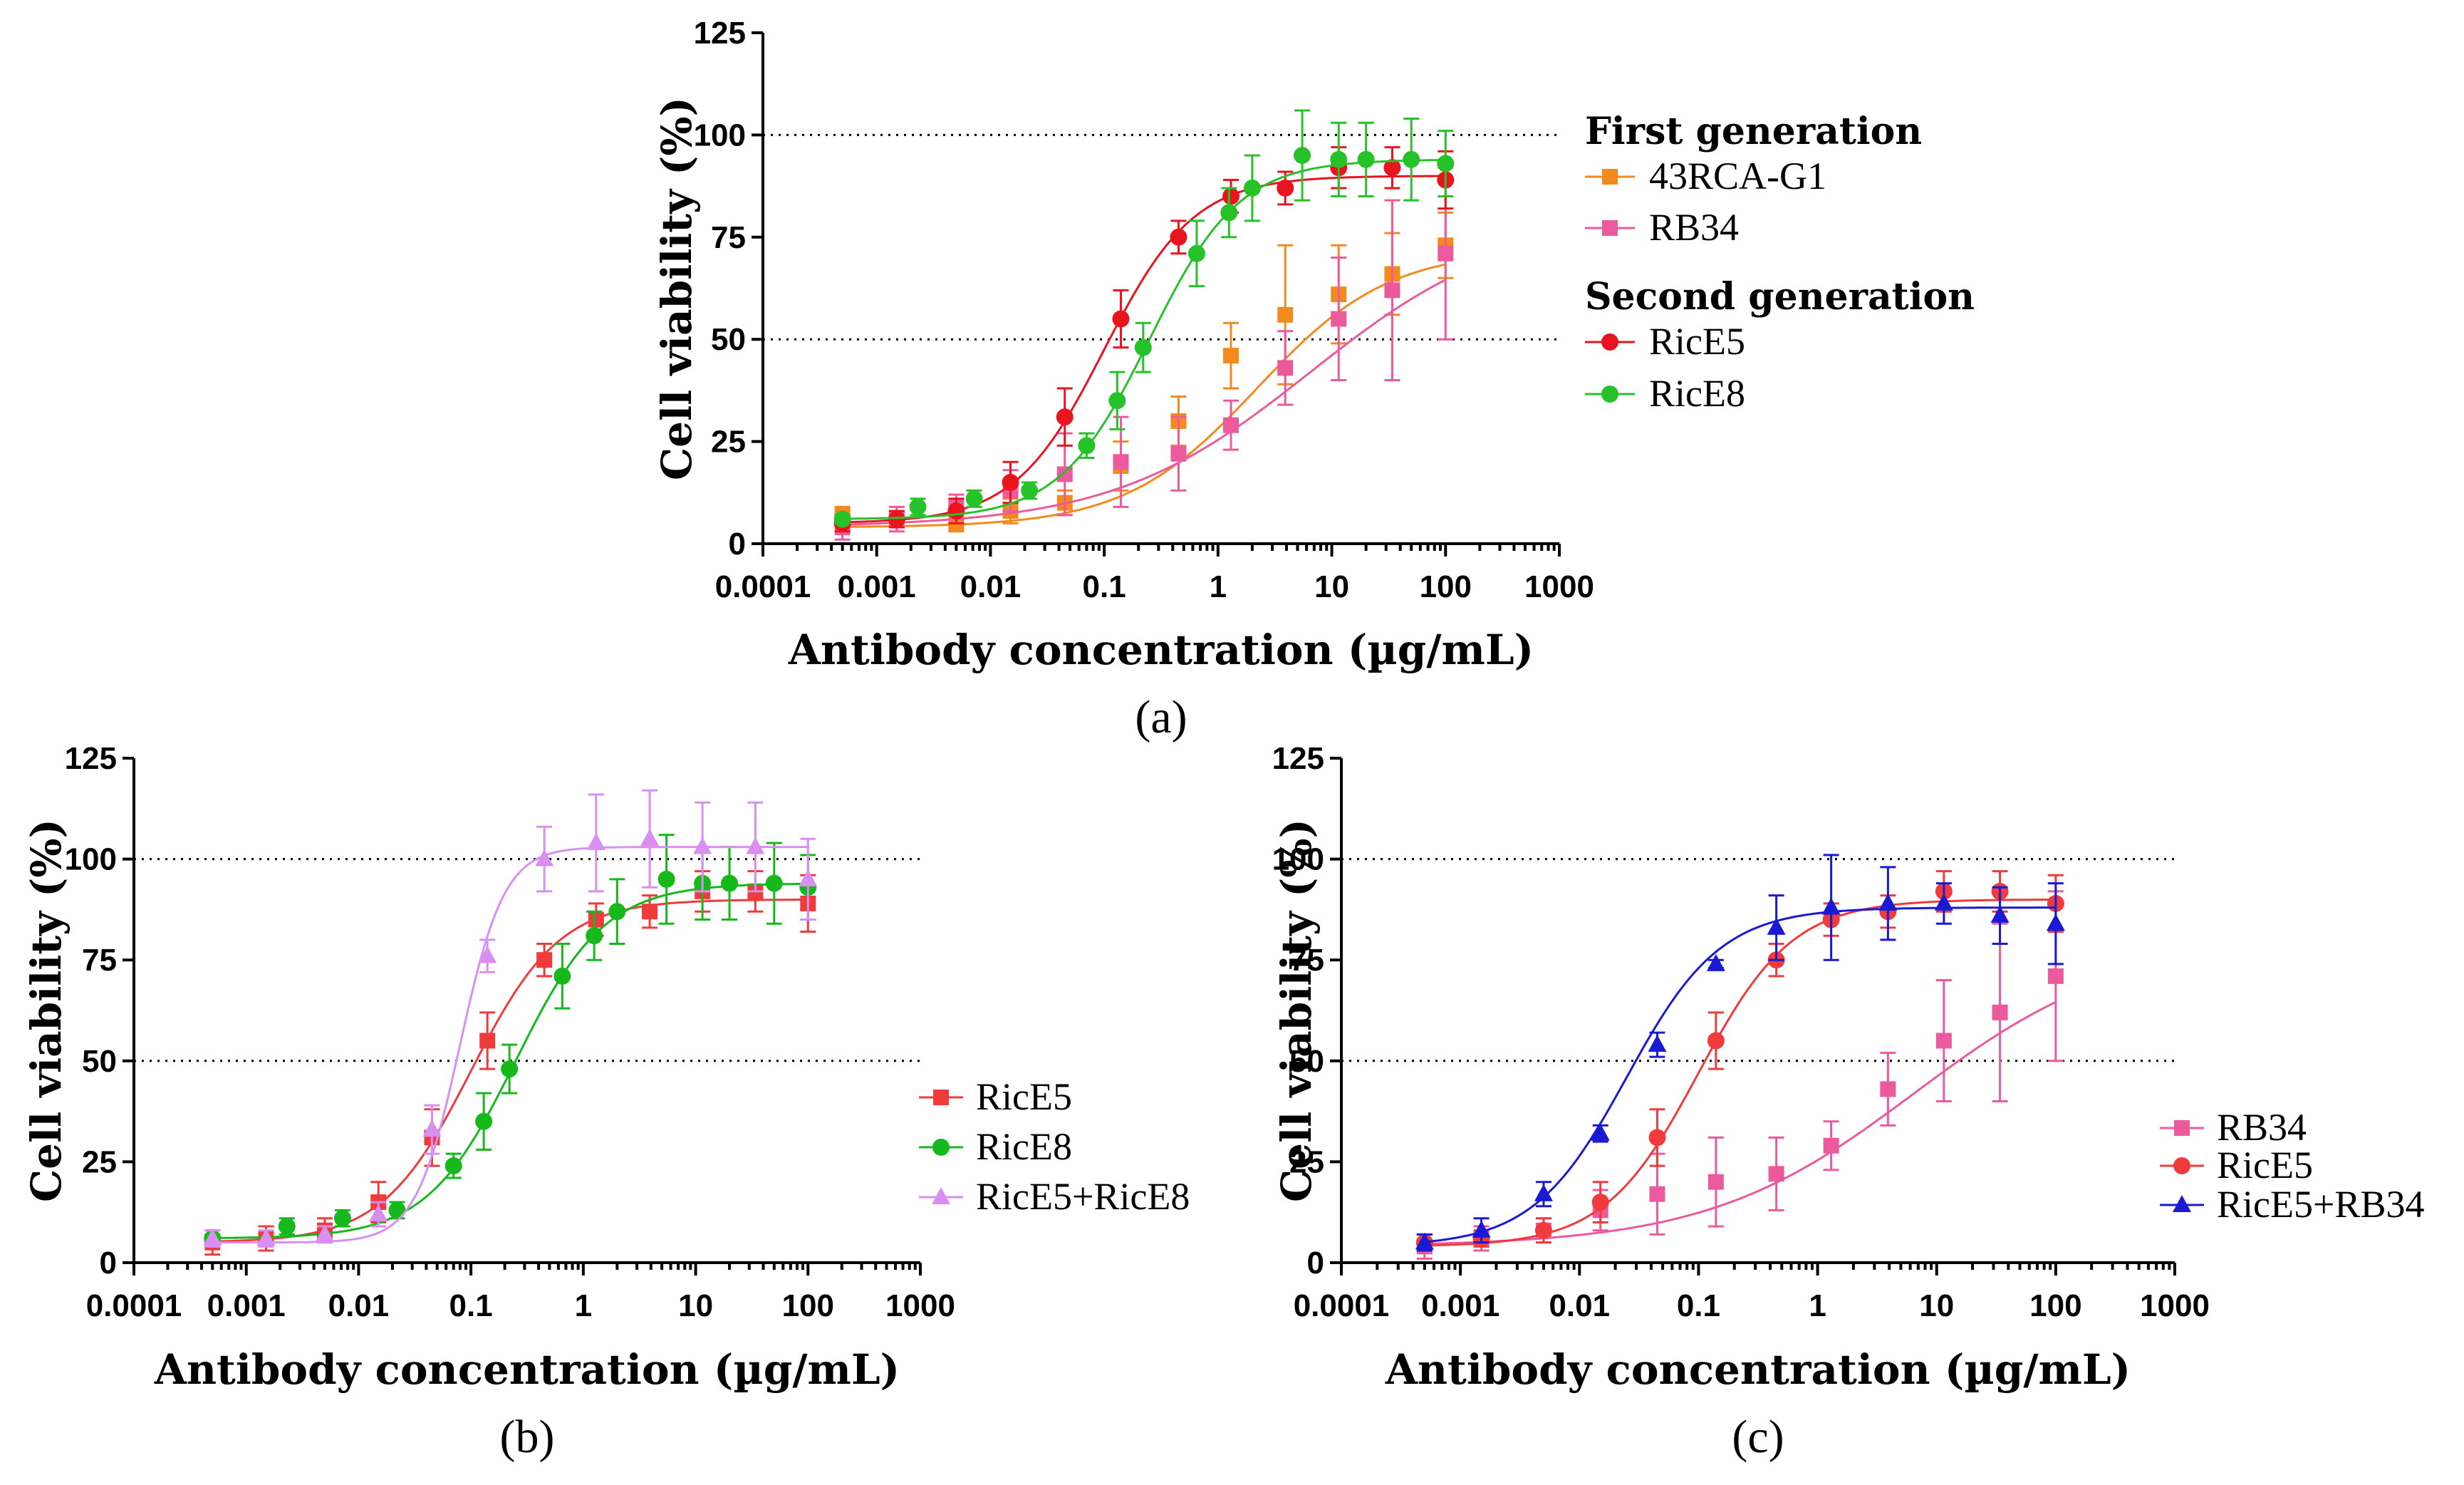  Describe the element at coordinates (1936, 1305) in the screenshot. I see `x-tick-label: 10` at that location.